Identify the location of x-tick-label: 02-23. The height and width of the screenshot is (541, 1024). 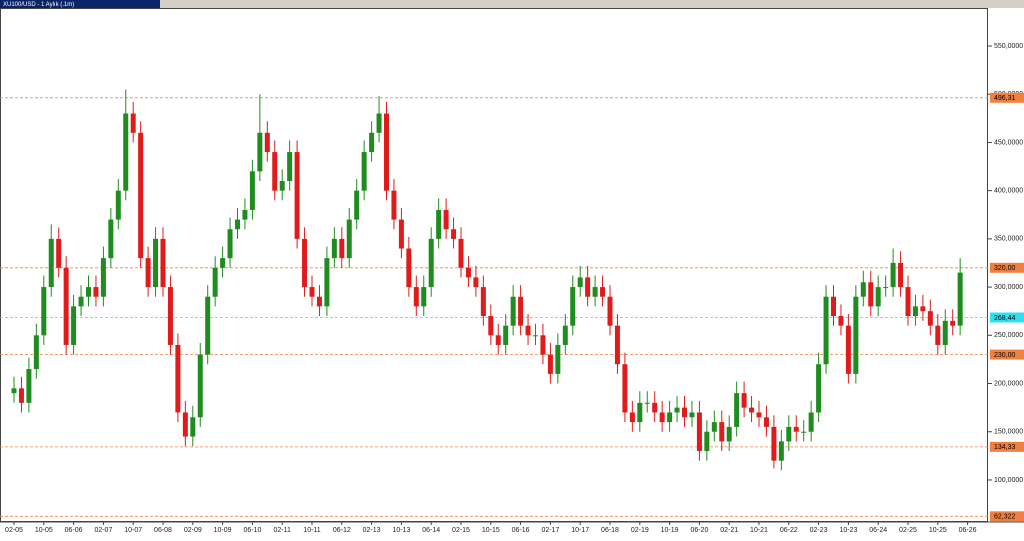
(819, 530).